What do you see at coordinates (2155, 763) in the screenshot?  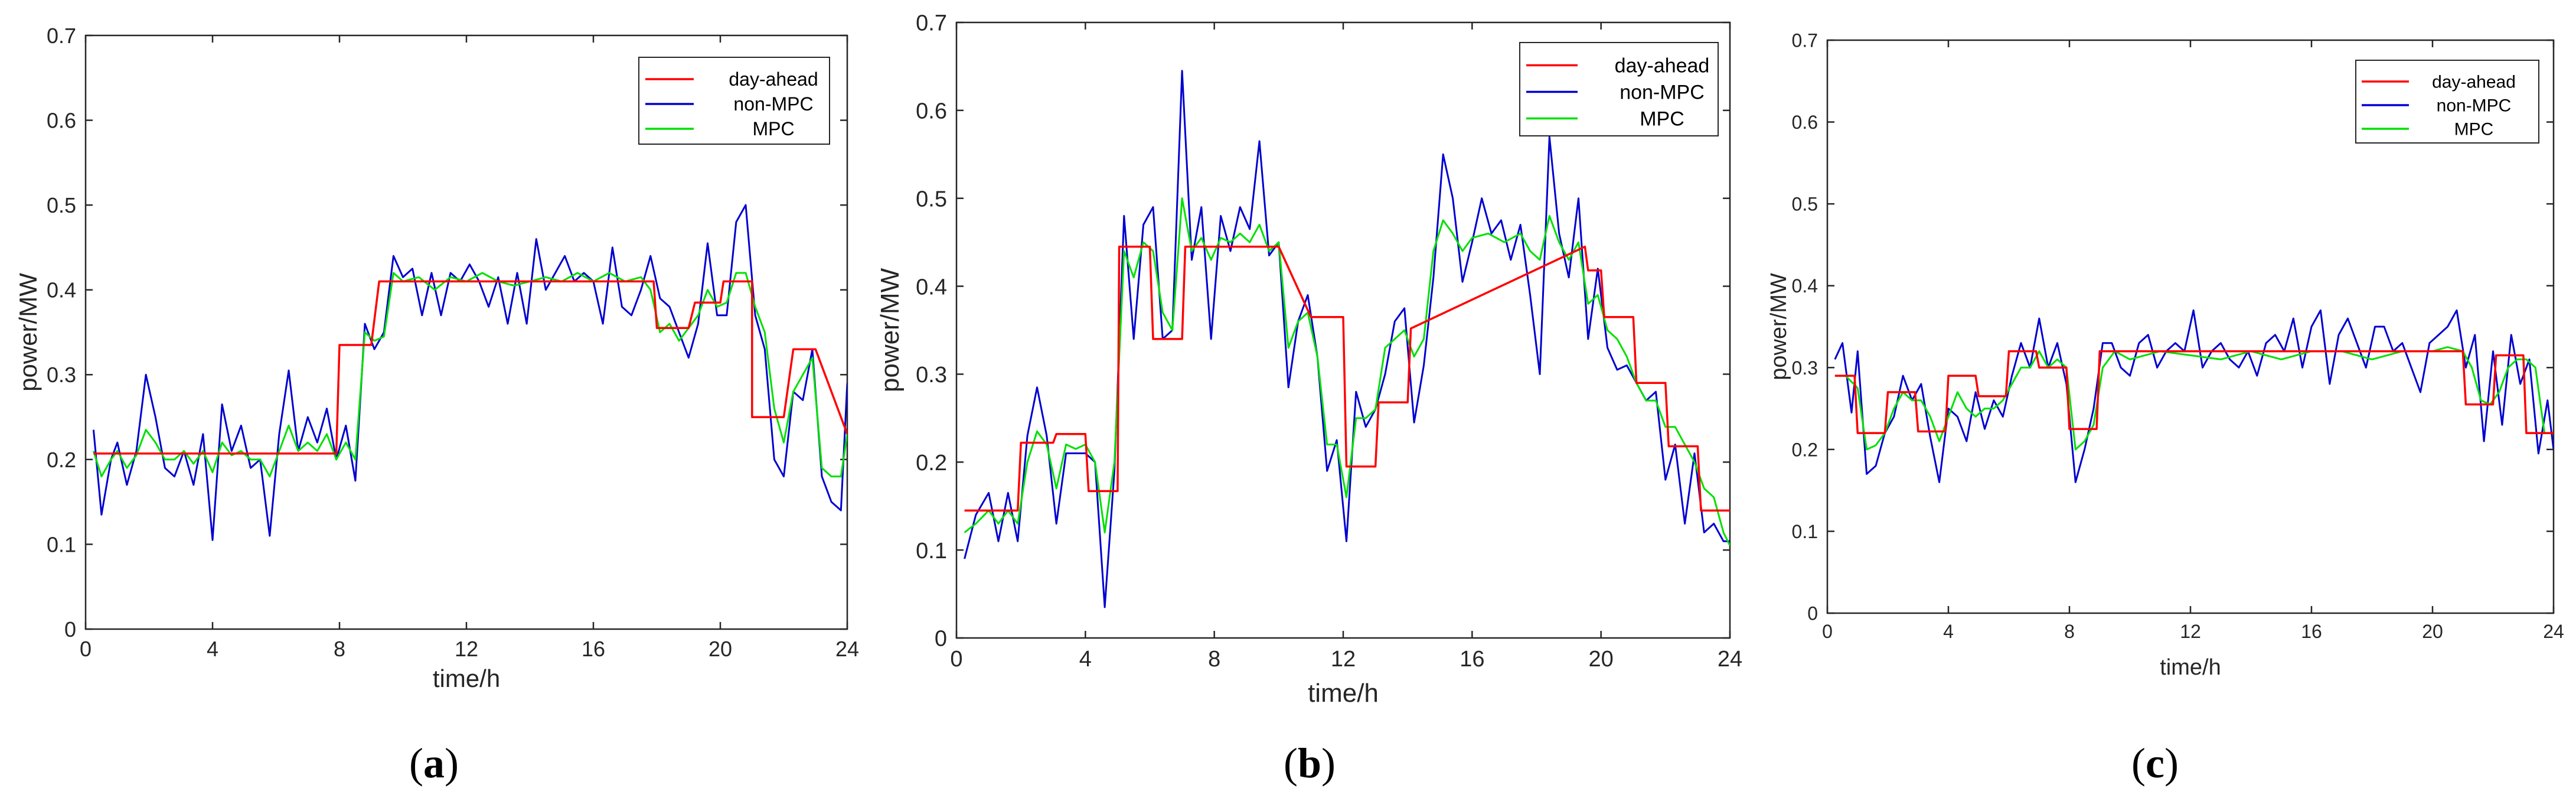 I see `panel-caption: (c)` at bounding box center [2155, 763].